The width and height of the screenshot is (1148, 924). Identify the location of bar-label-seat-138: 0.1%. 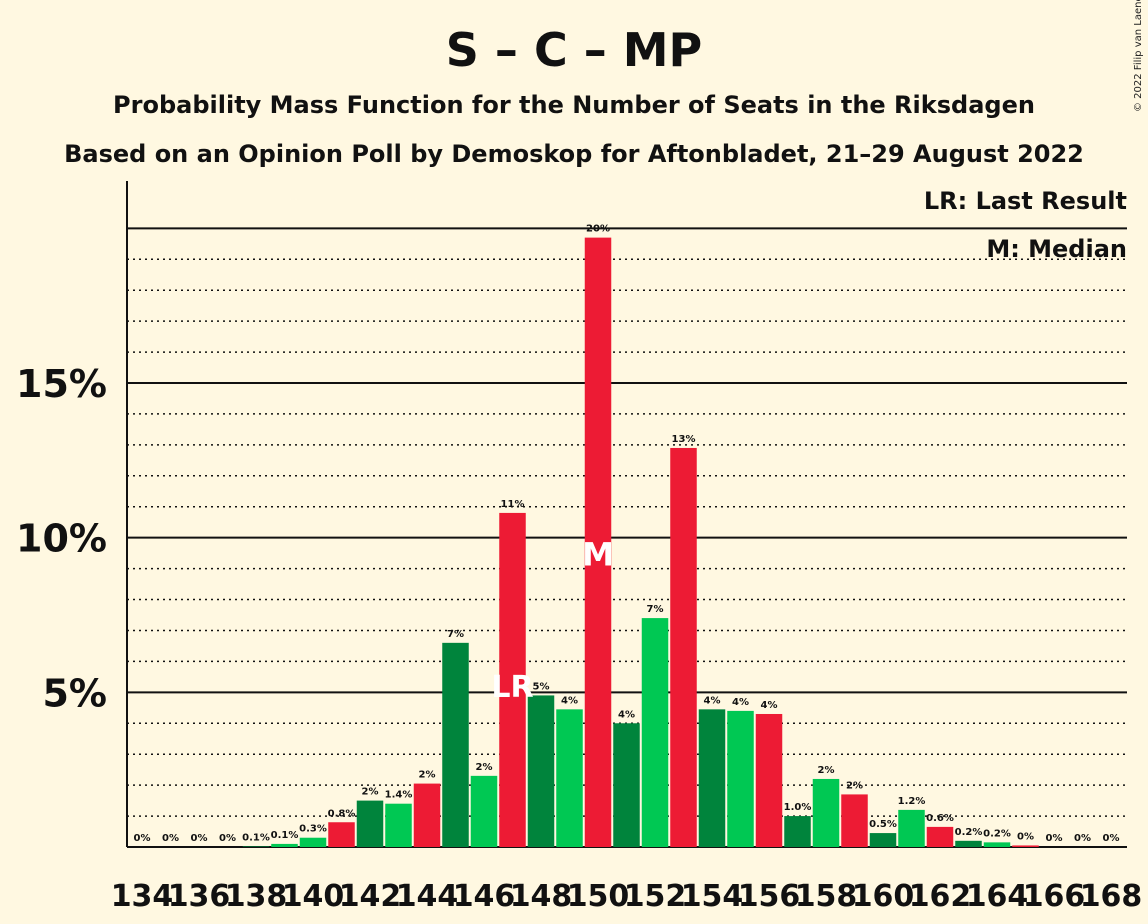
(256, 837).